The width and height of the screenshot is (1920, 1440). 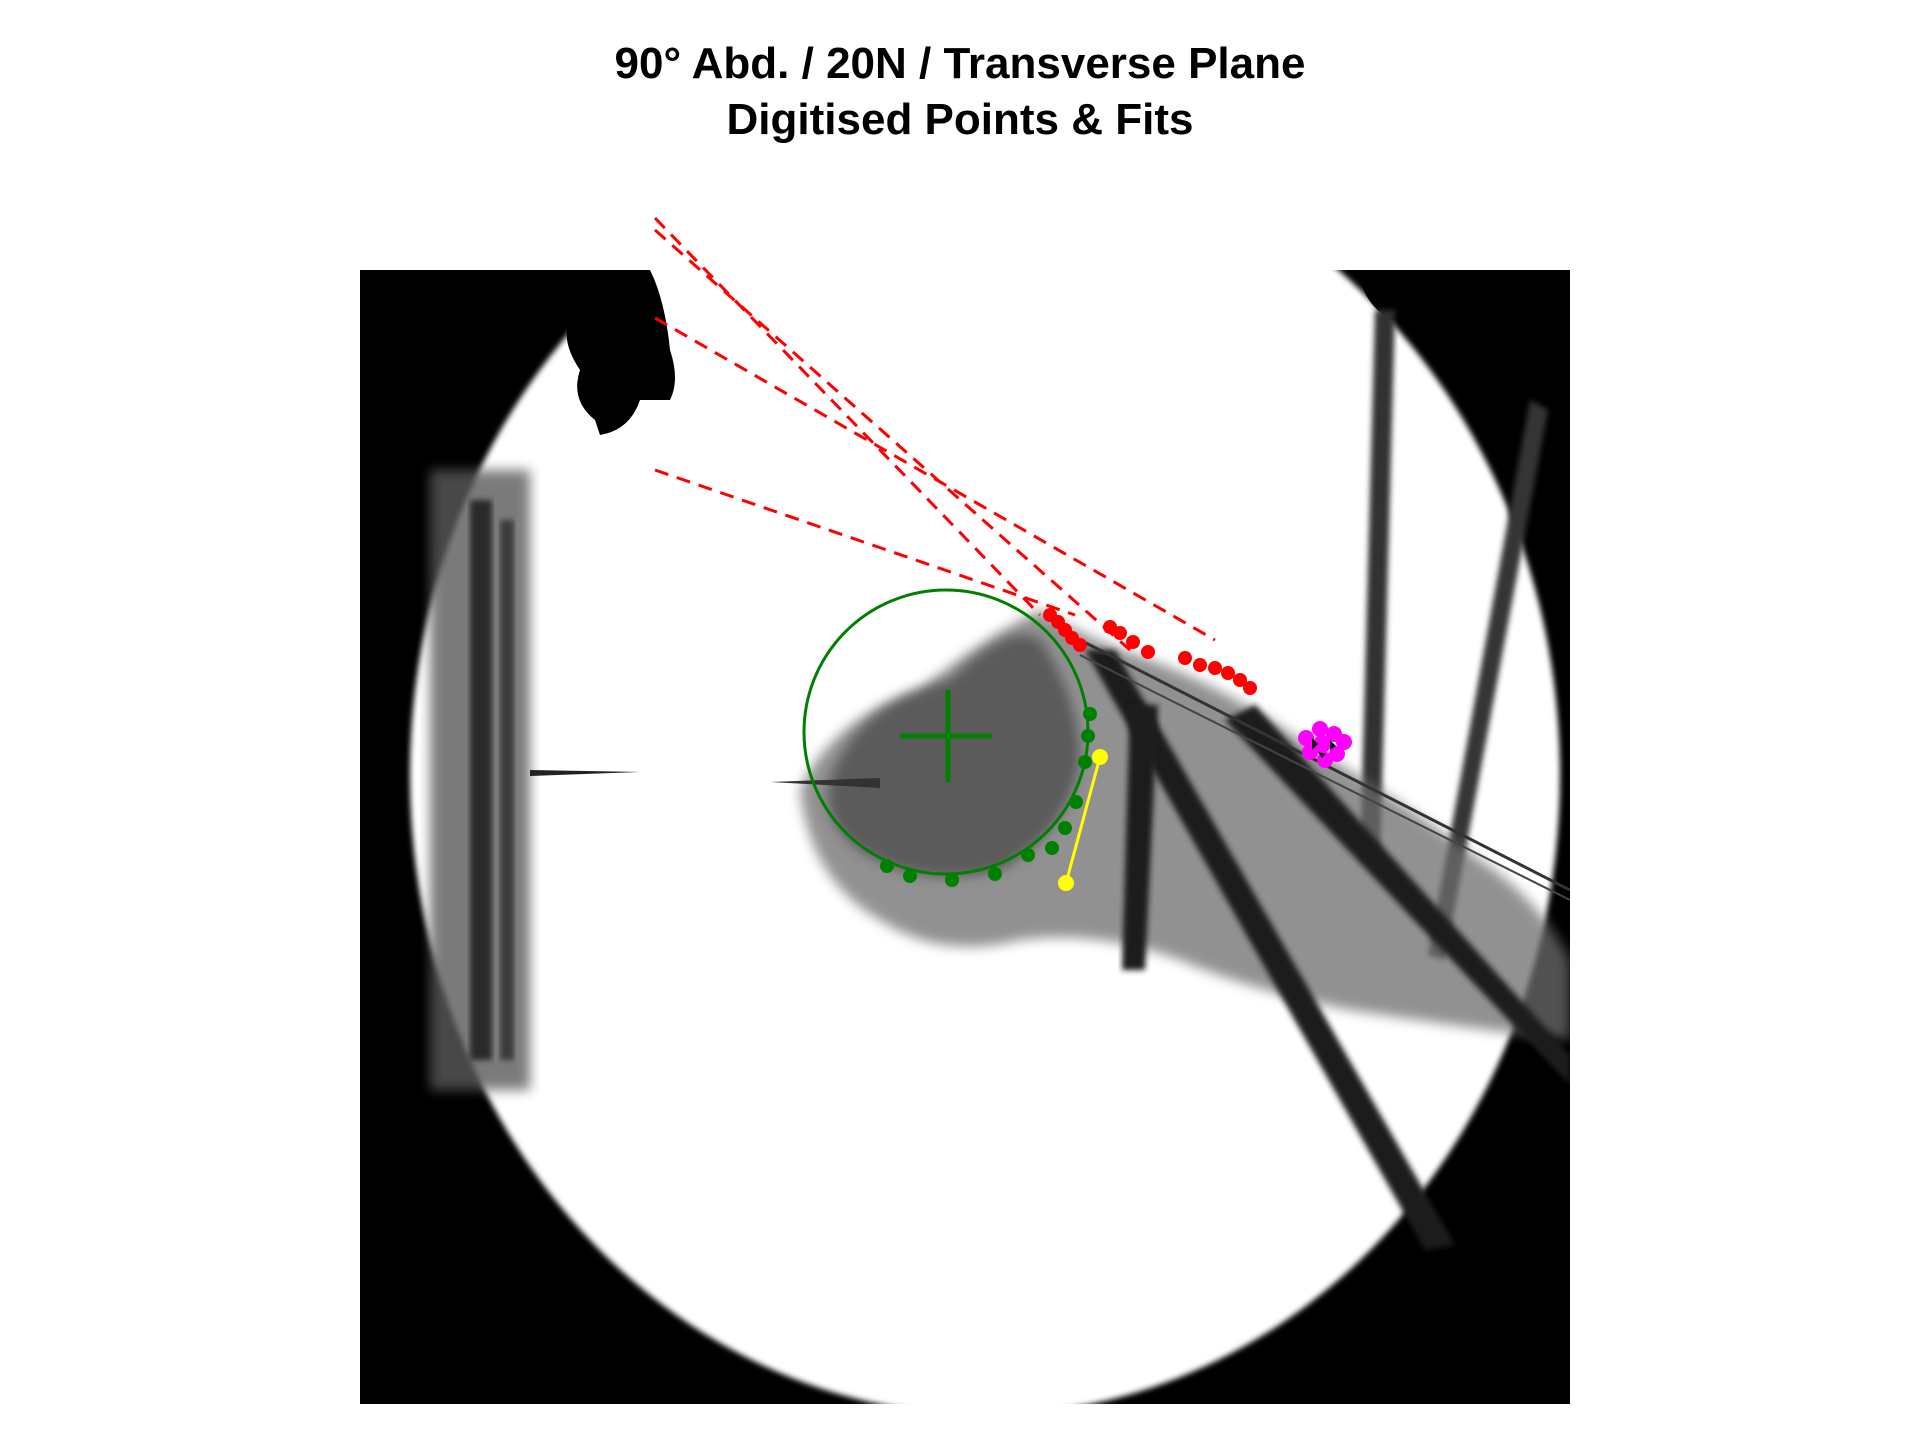 I want to click on yellow-line-fit, so click(x=1083, y=820).